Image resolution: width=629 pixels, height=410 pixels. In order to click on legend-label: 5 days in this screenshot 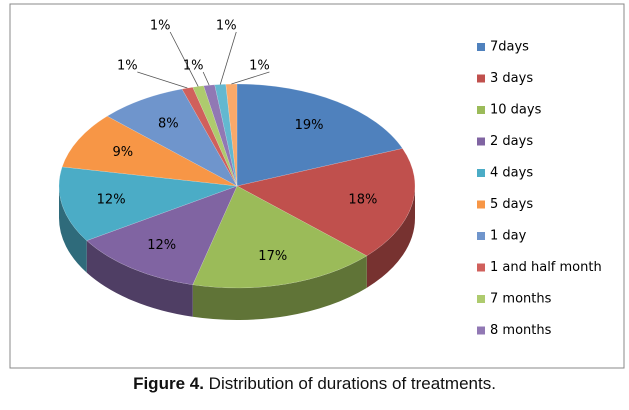, I will do `click(511, 204)`.